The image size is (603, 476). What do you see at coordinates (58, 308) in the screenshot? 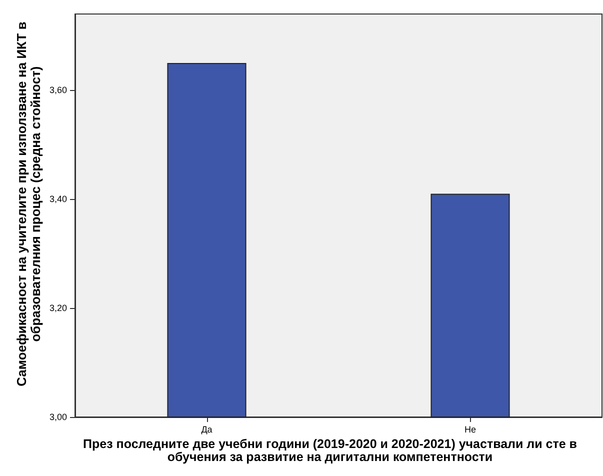
I see `y-tick-label: 3,20` at bounding box center [58, 308].